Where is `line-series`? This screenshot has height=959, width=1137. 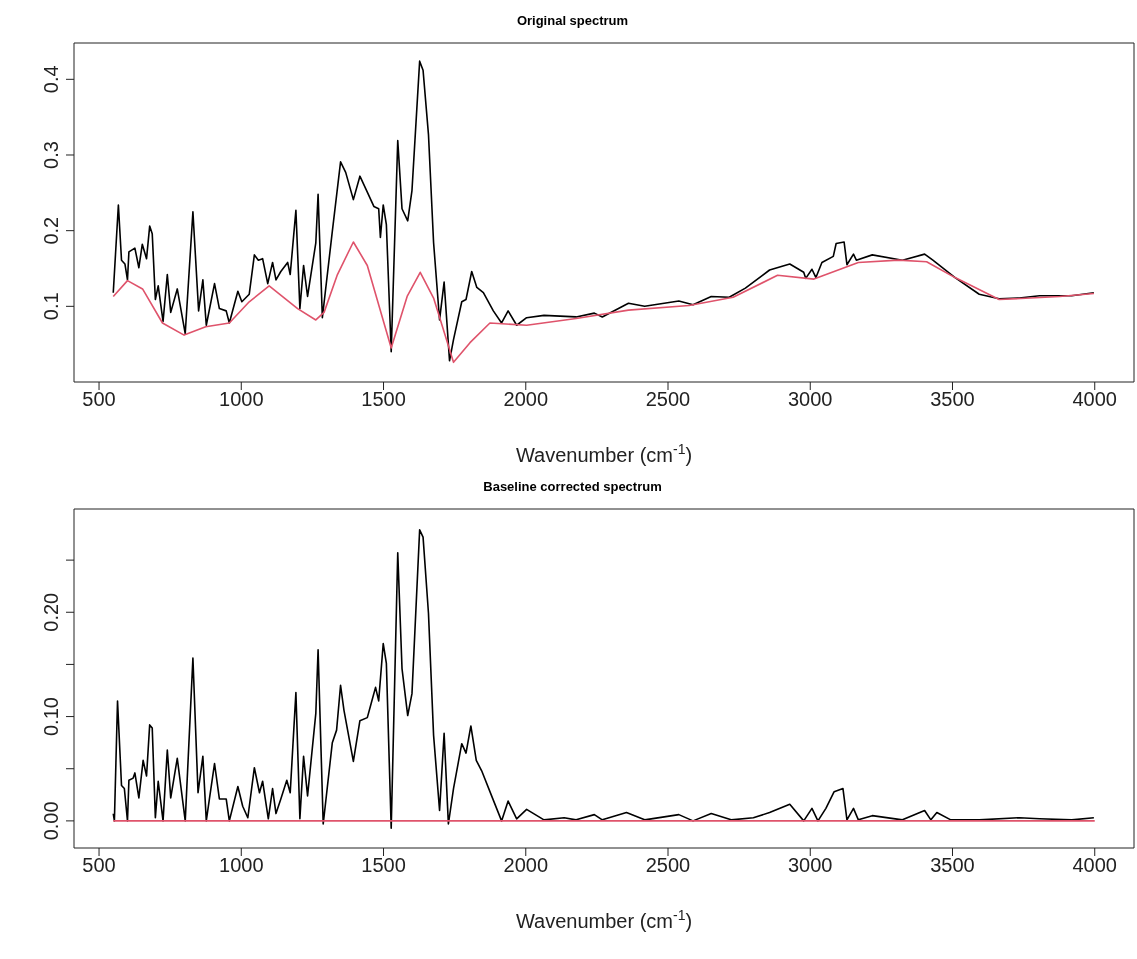 line-series is located at coordinates (603, 302).